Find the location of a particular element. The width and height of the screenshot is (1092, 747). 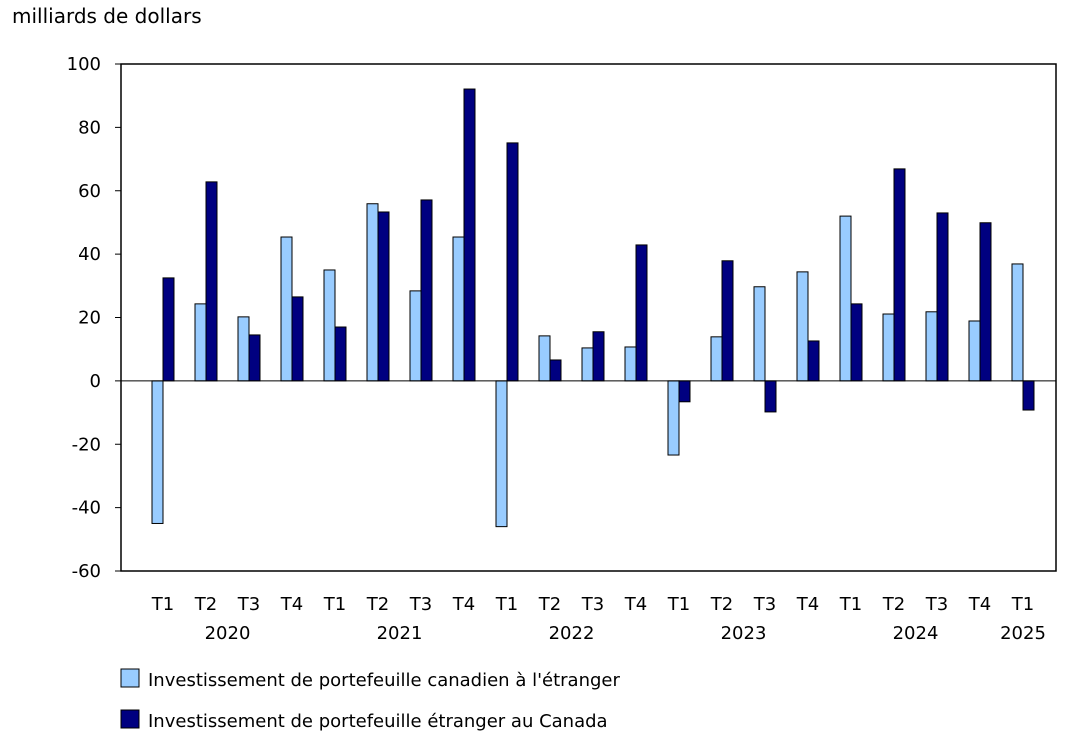

y-tick-label: 20 is located at coordinates (89, 318).